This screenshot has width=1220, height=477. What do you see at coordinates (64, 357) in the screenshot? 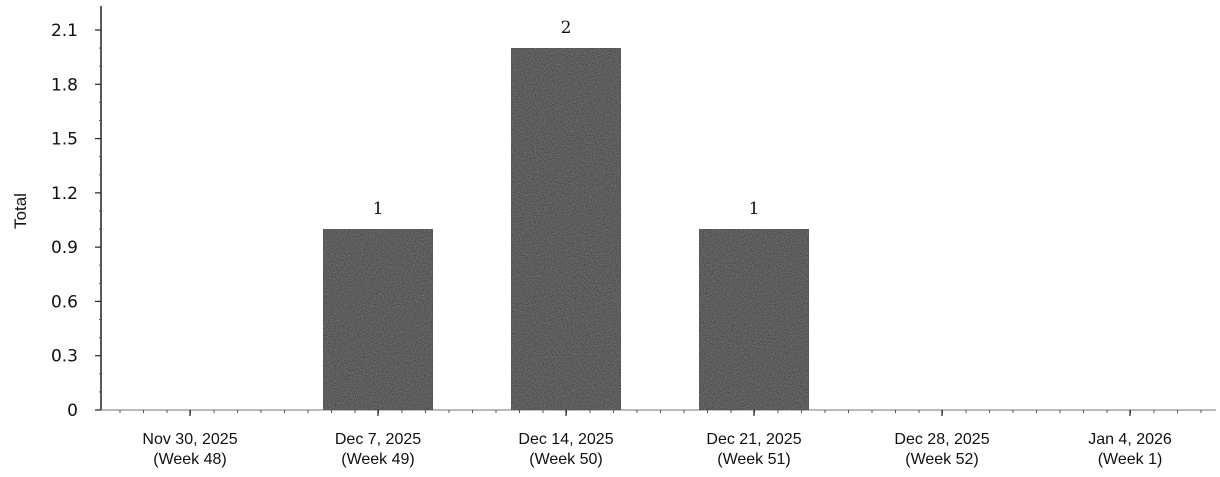
I see `y-tick-label: 0.3` at bounding box center [64, 357].